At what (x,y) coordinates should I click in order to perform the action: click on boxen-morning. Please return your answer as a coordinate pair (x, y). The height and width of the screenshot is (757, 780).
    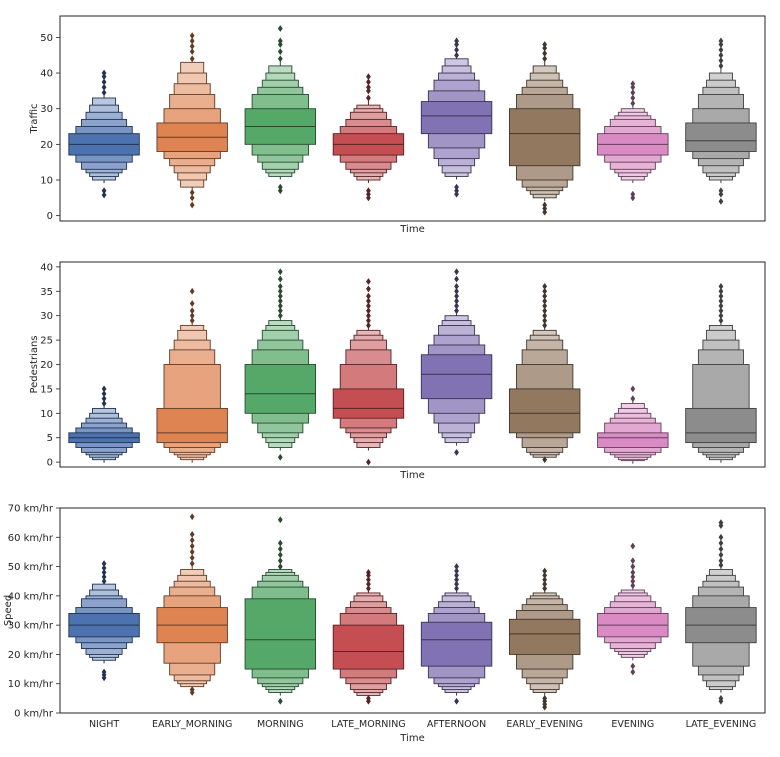
    Looking at the image, I should click on (280, 610).